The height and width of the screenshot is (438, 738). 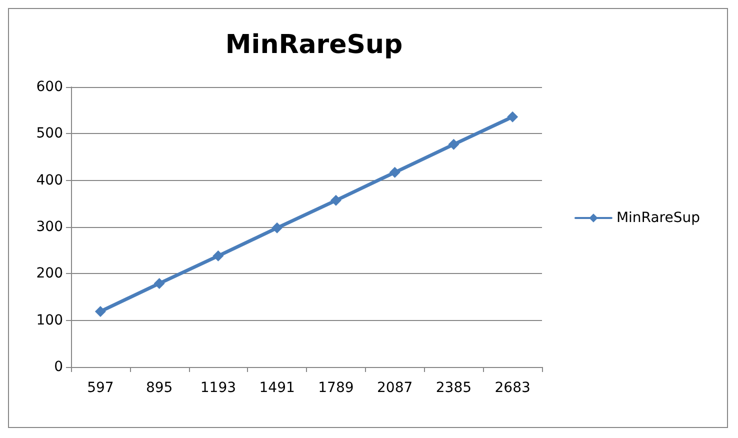 I want to click on x-tick-label: 2385, so click(x=454, y=388).